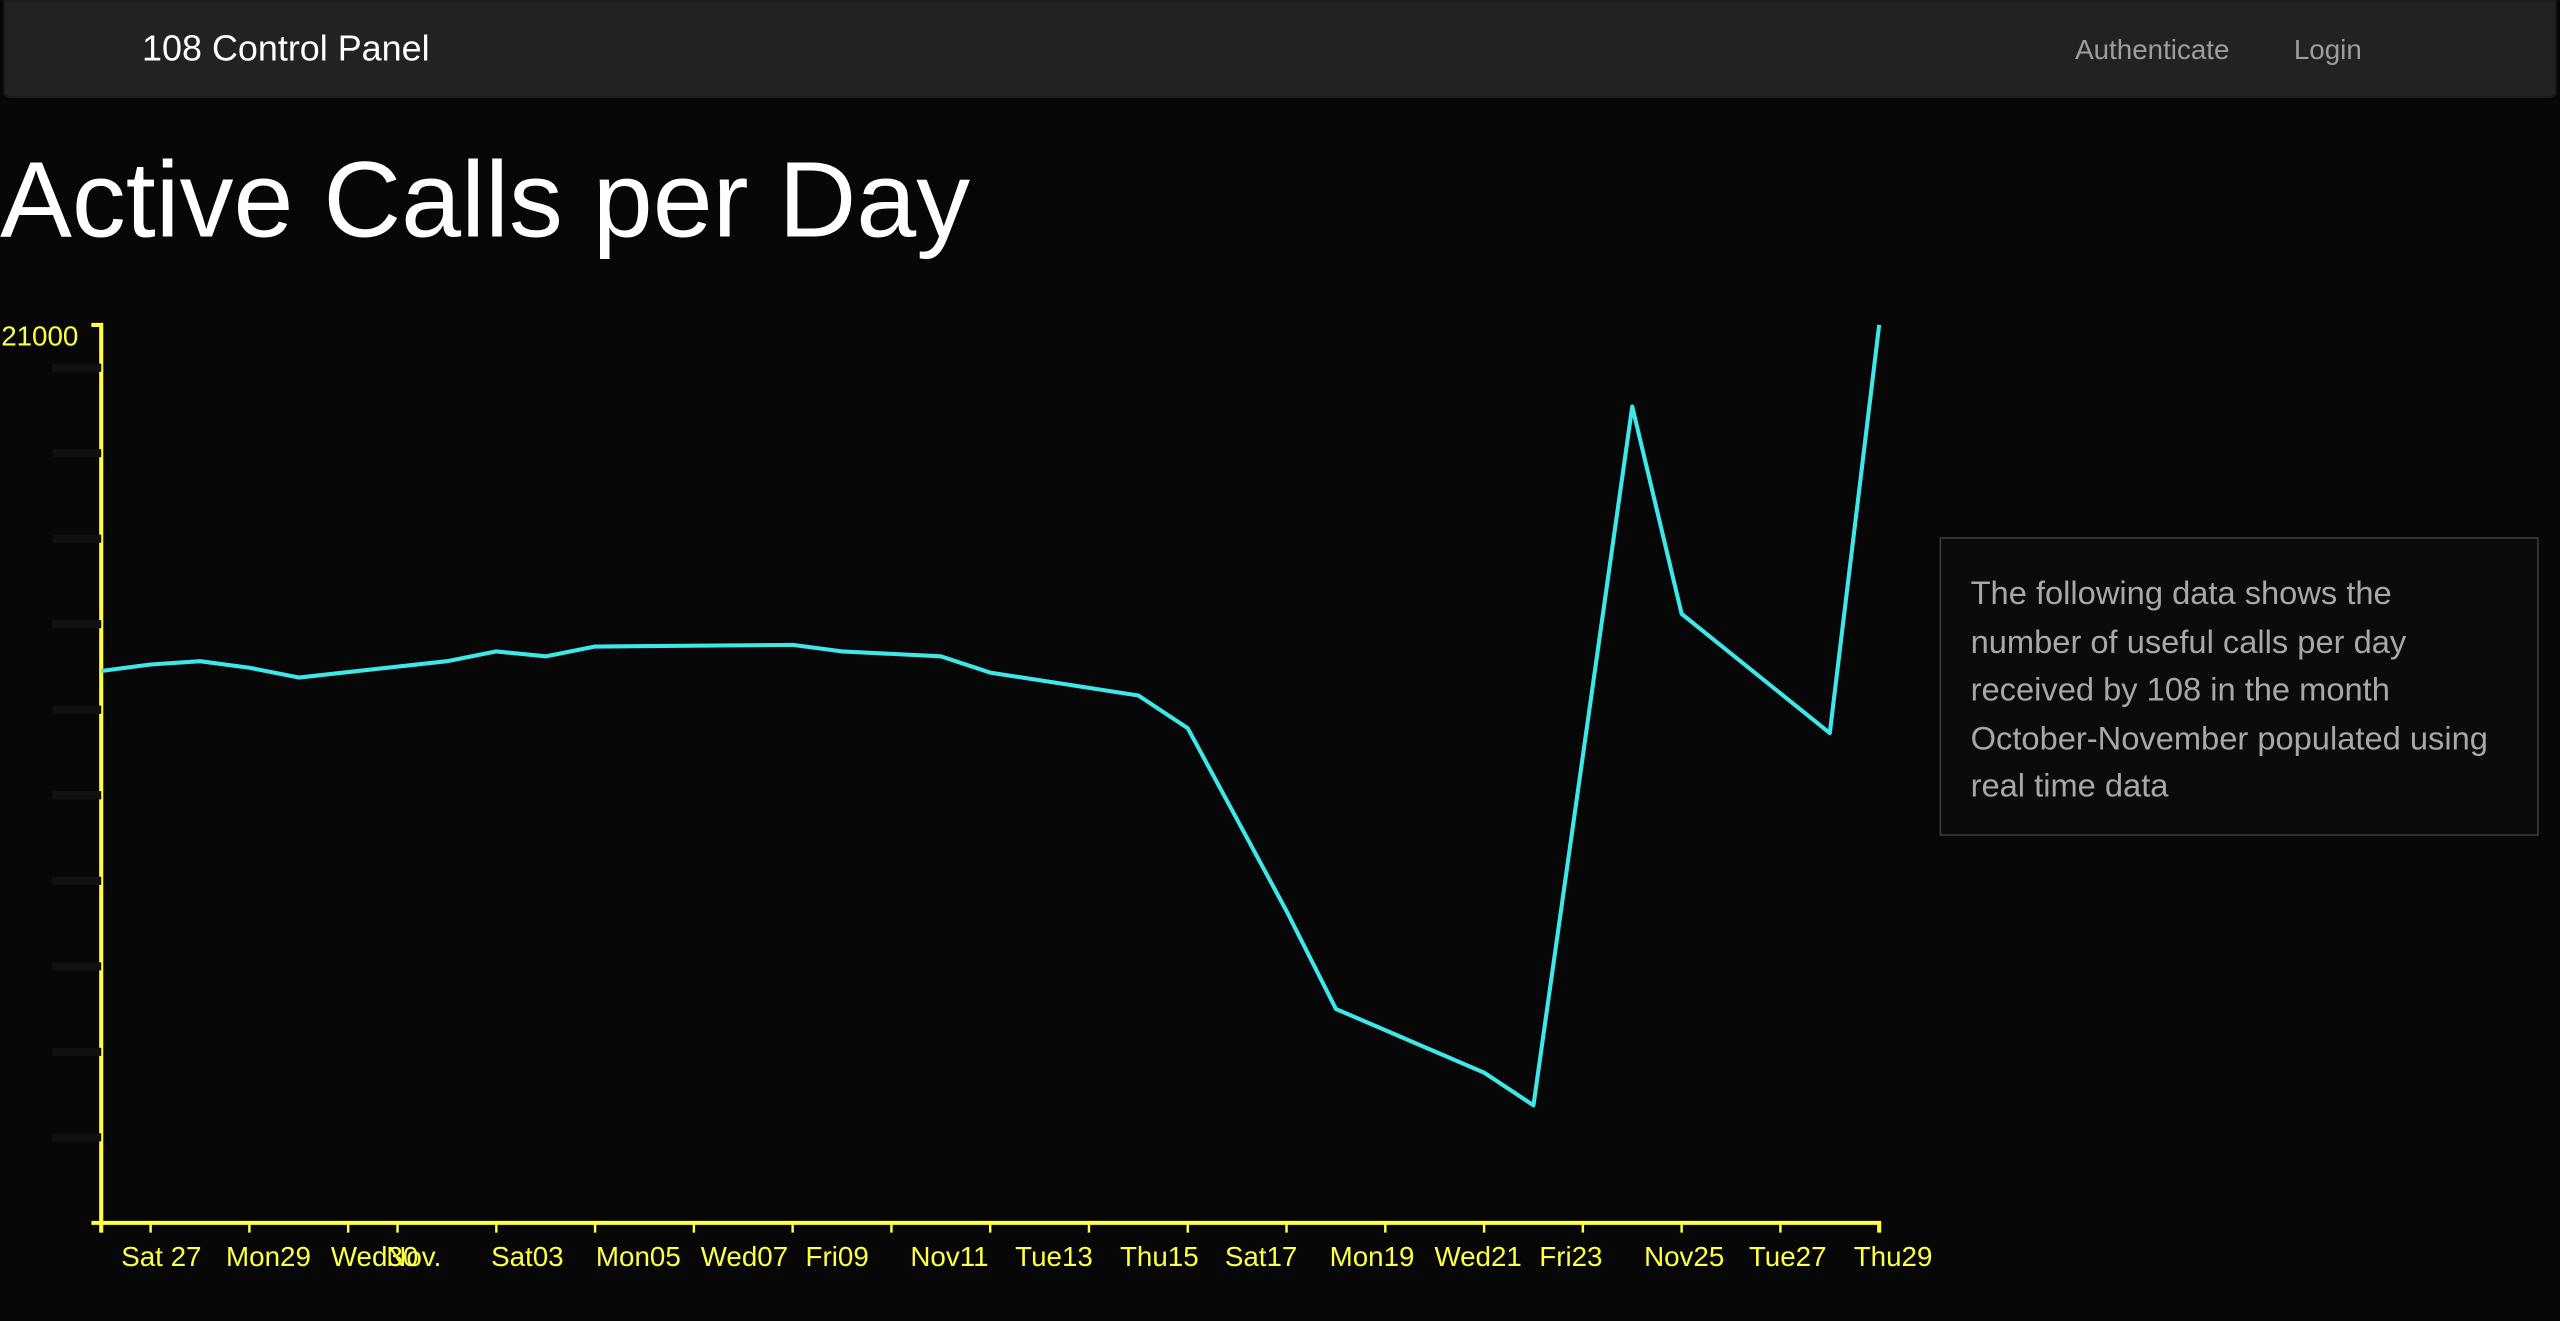 The image size is (2560, 1321). Describe the element at coordinates (1280, 49) in the screenshot. I see `navbar: 108 Control Panel Authenticate Login` at that location.